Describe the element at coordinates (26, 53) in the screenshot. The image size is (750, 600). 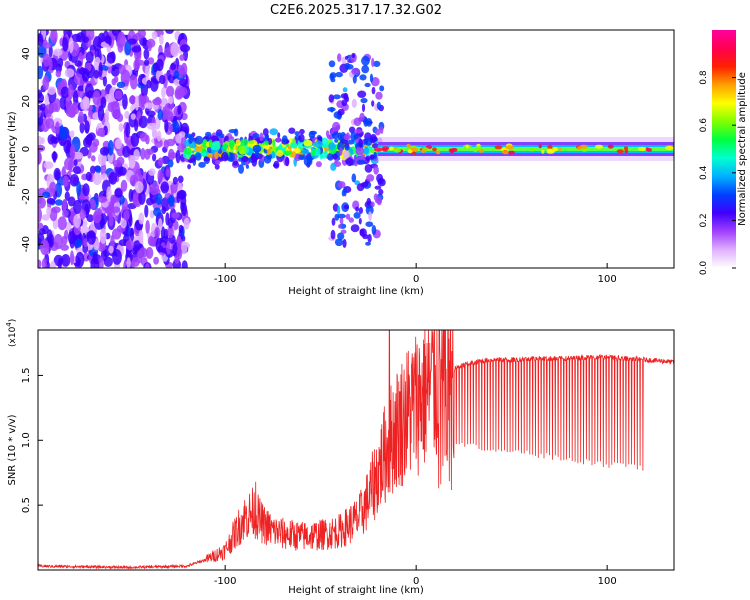
I see `spectrogram-y-tick-label: 40` at that location.